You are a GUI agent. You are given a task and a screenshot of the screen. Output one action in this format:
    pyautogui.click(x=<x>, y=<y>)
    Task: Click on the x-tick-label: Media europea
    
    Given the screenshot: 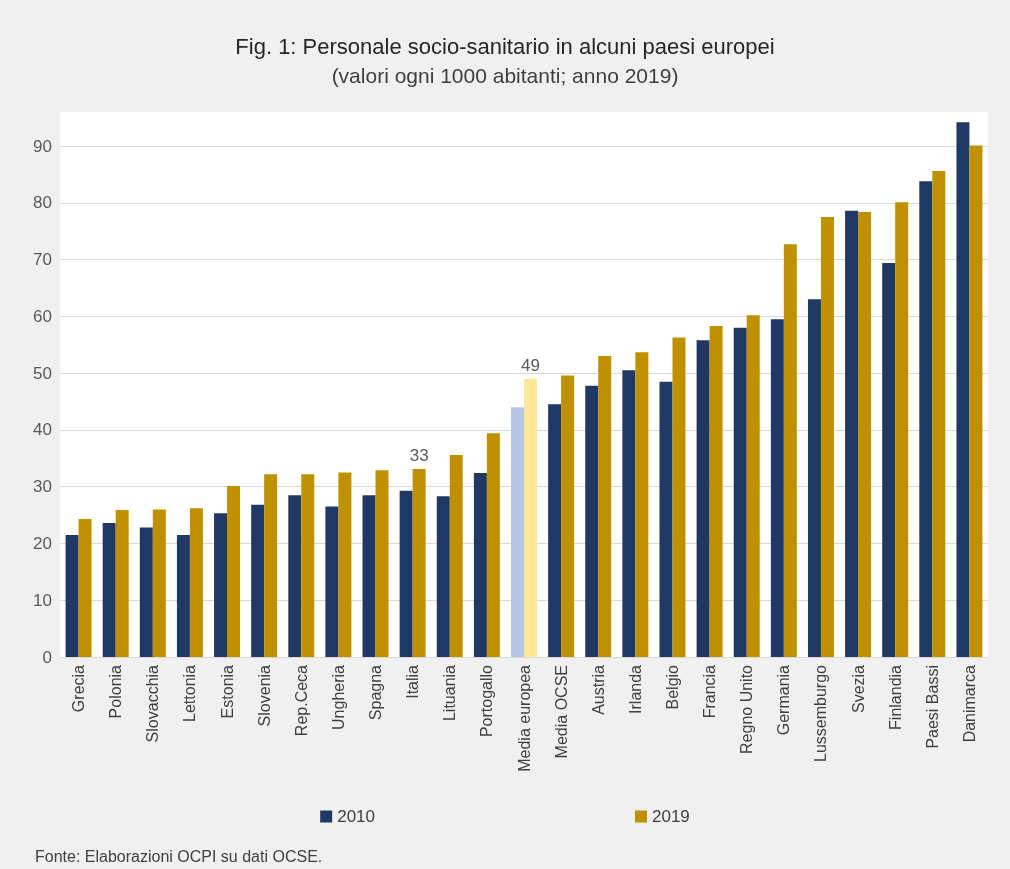 What is the action you would take?
    pyautogui.click(x=524, y=718)
    